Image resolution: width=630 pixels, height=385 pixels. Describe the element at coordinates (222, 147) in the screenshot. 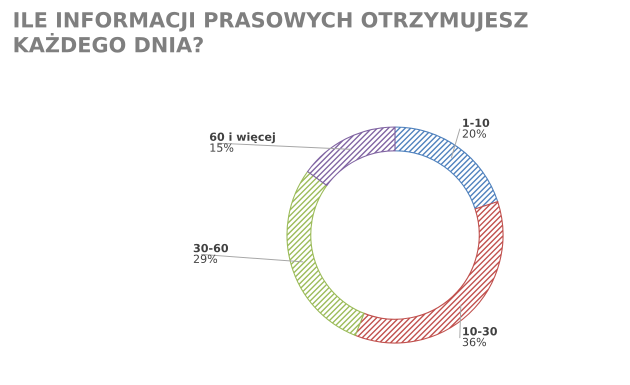

I see `data-label: 15%` at that location.